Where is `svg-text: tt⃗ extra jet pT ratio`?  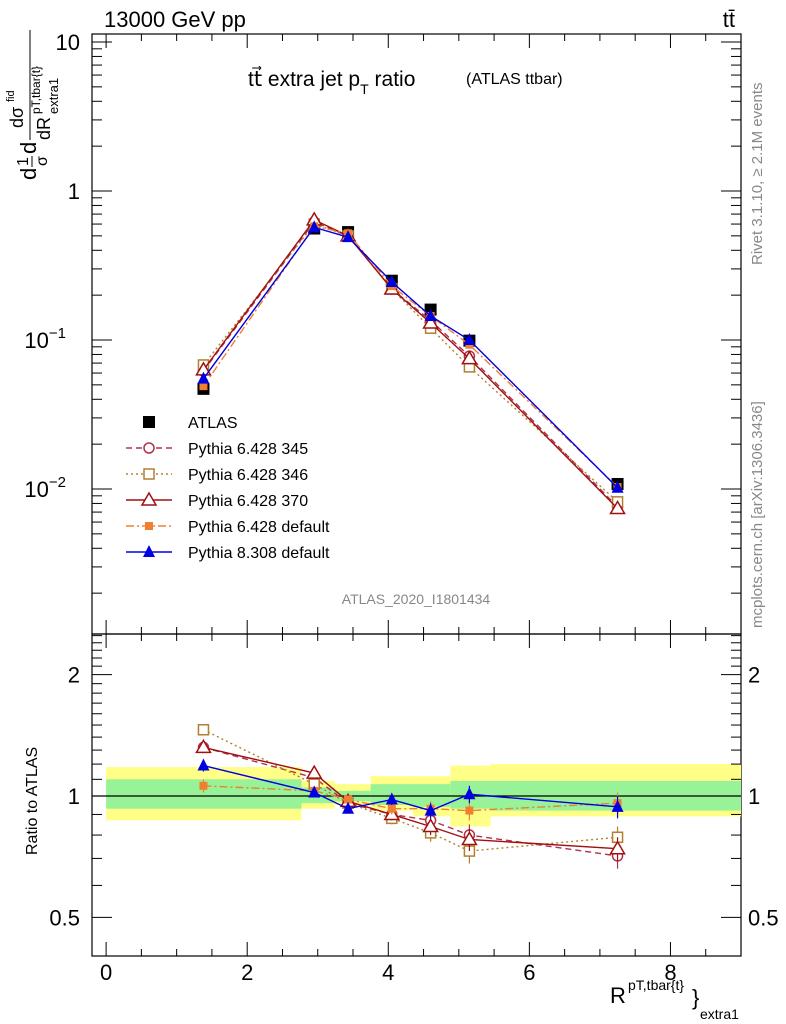 svg-text: tt⃗ extra jet pT ratio is located at coordinates (331, 81).